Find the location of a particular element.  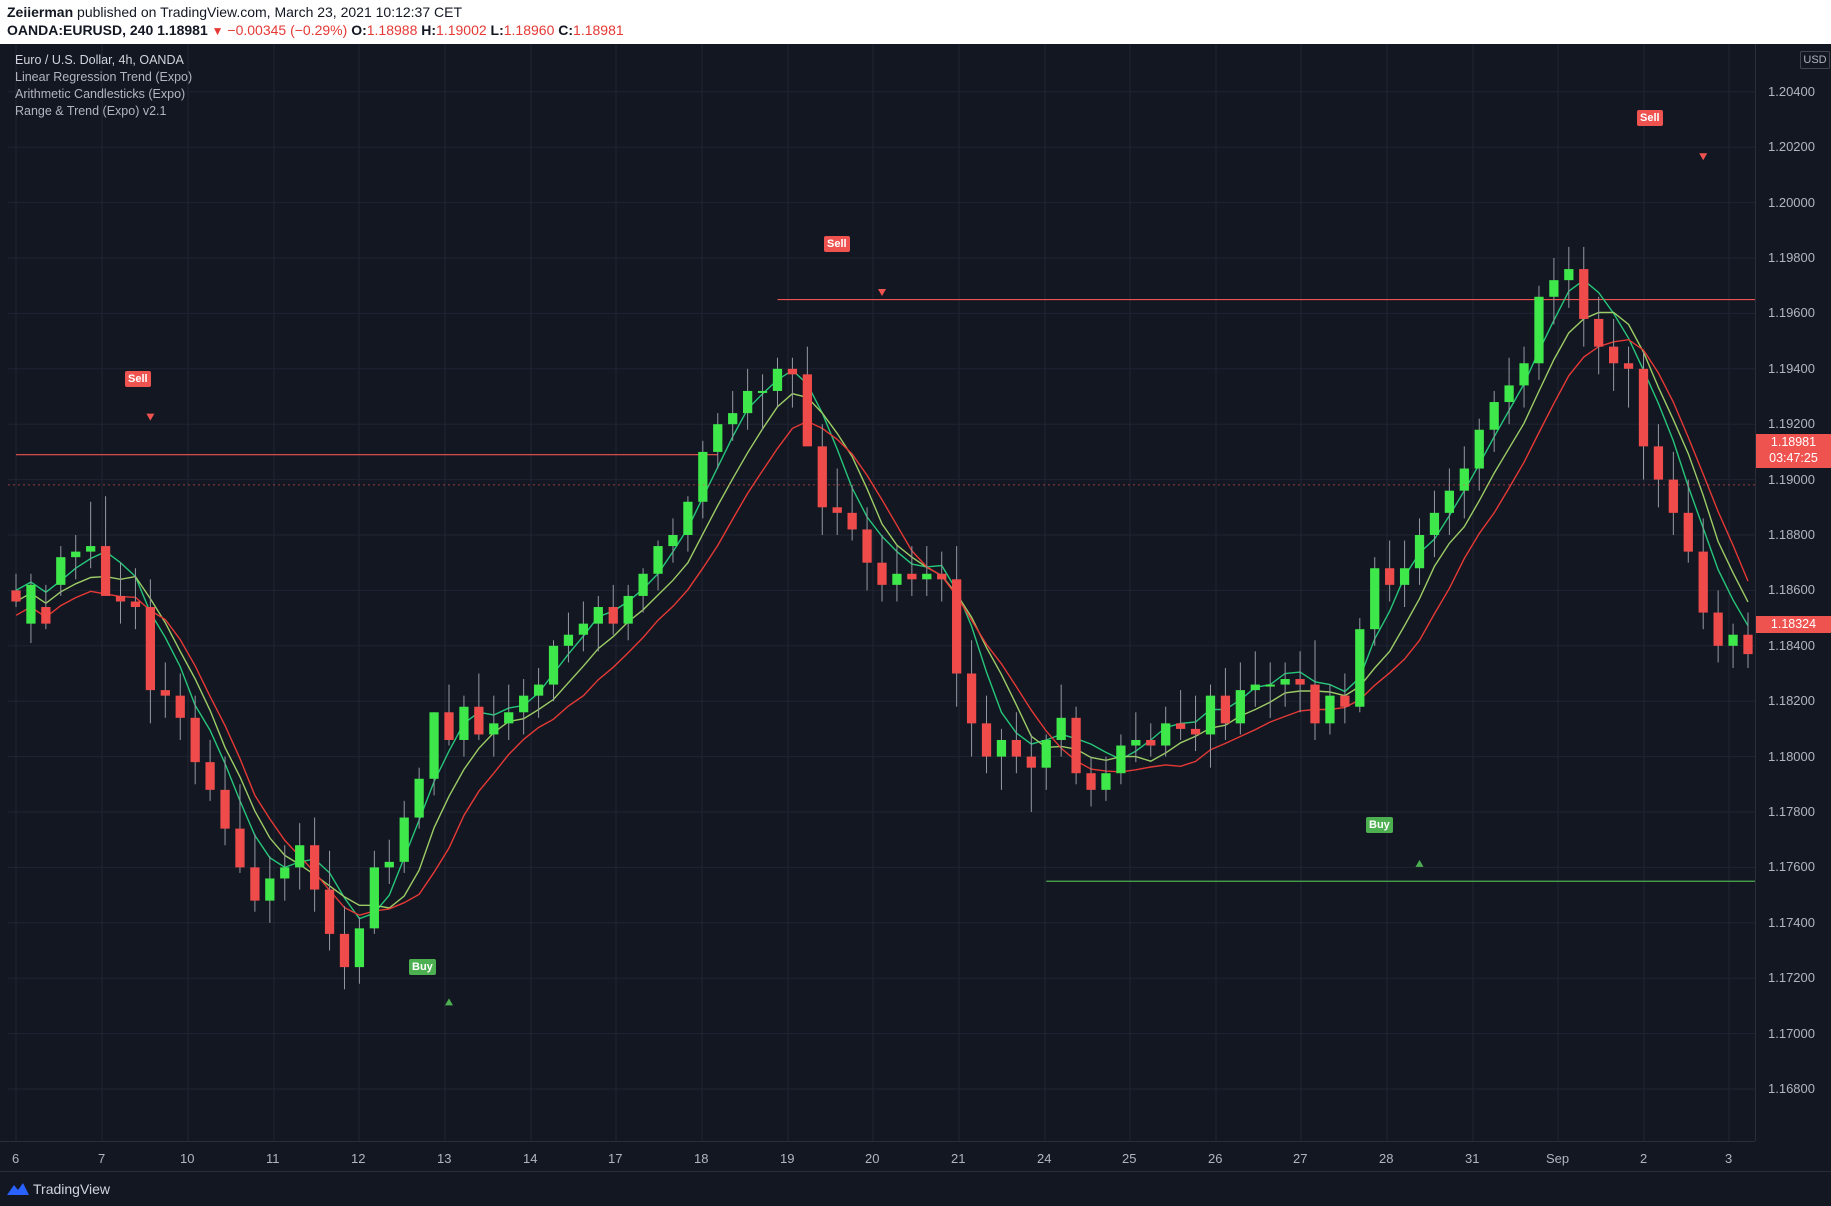

time-tick-label: 6 is located at coordinates (16, 1158).